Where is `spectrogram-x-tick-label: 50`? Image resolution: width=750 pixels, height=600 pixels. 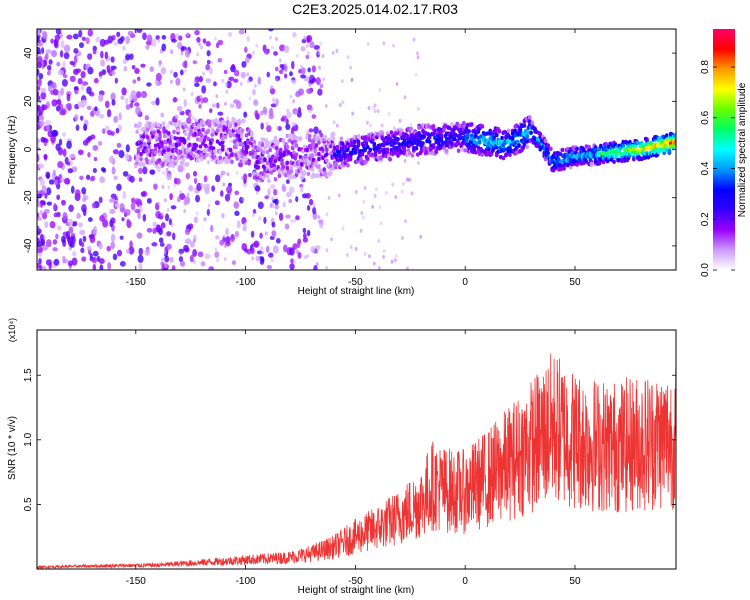
spectrogram-x-tick-label: 50 is located at coordinates (575, 282).